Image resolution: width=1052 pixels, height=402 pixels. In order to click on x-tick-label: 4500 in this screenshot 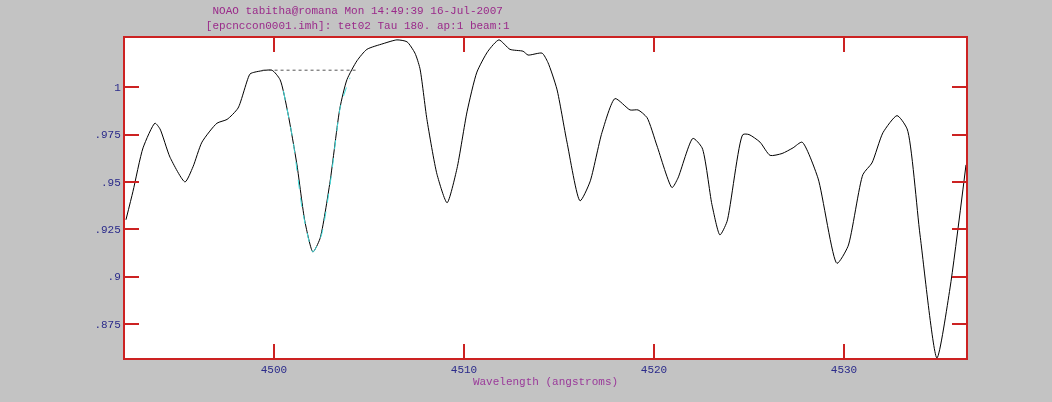, I will do `click(274, 370)`.